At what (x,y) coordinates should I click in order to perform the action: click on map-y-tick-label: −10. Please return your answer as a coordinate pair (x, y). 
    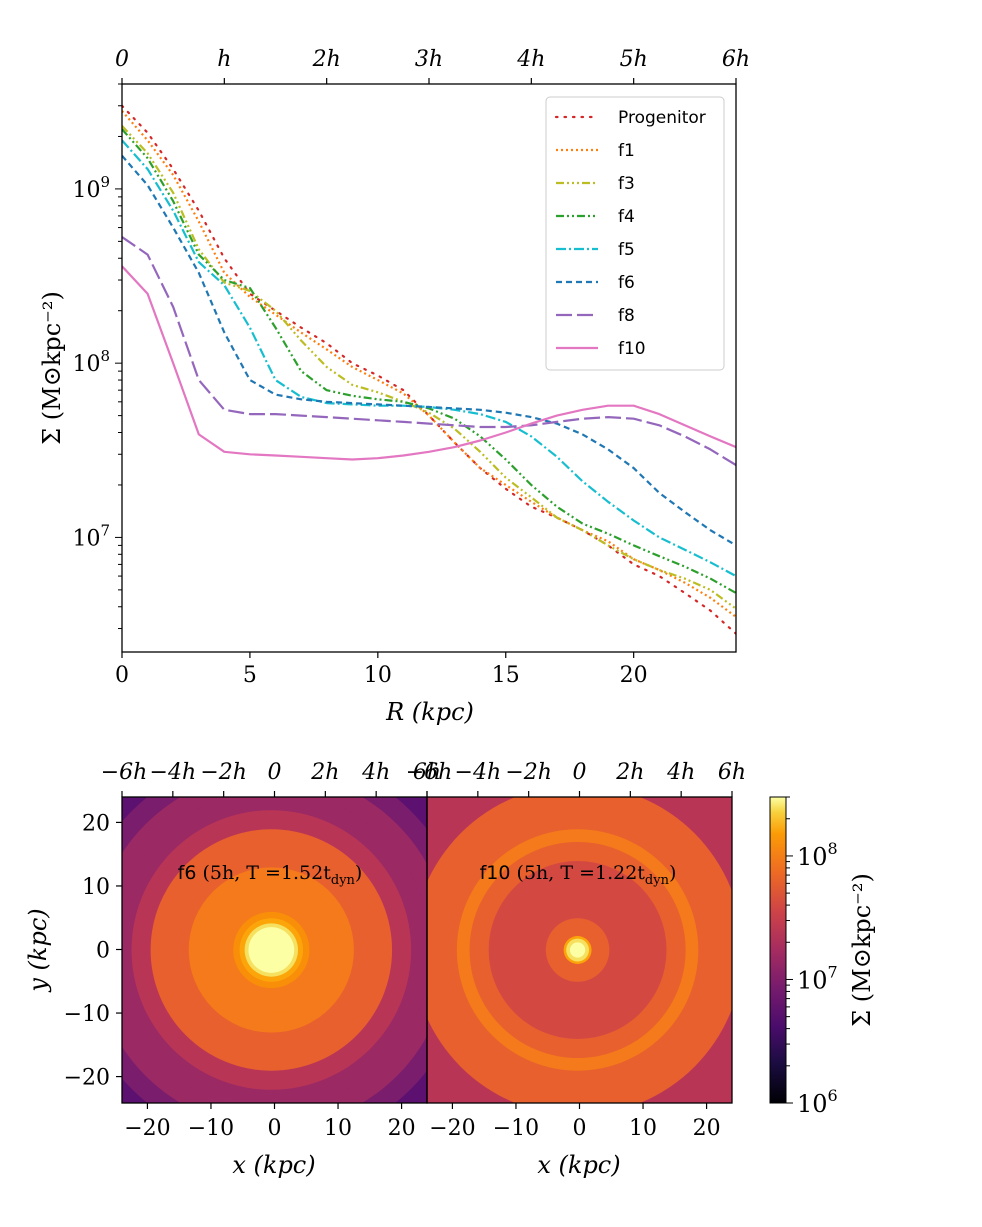
    Looking at the image, I should click on (87, 1014).